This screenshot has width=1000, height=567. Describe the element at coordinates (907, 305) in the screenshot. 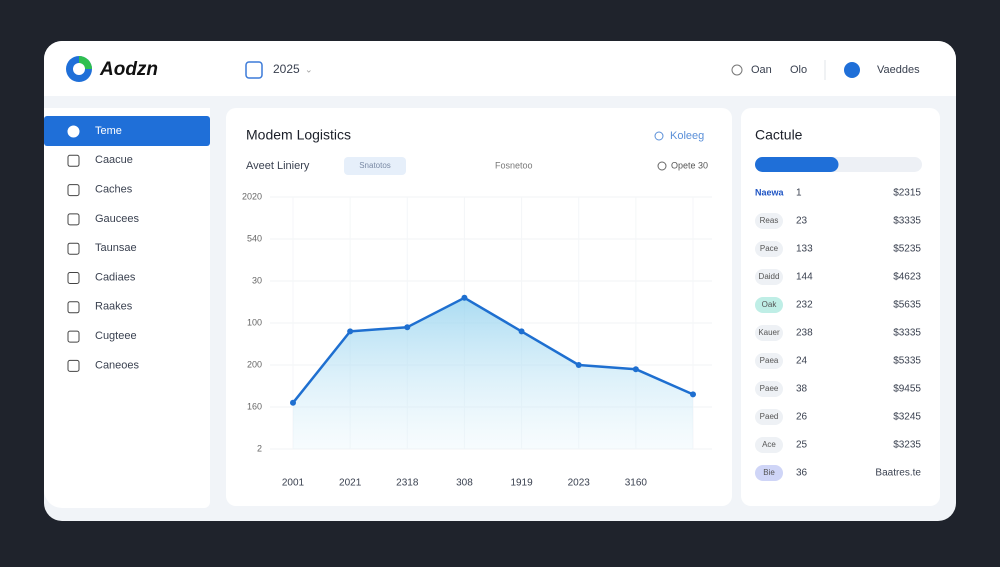

I see `row-amount: $5635` at that location.